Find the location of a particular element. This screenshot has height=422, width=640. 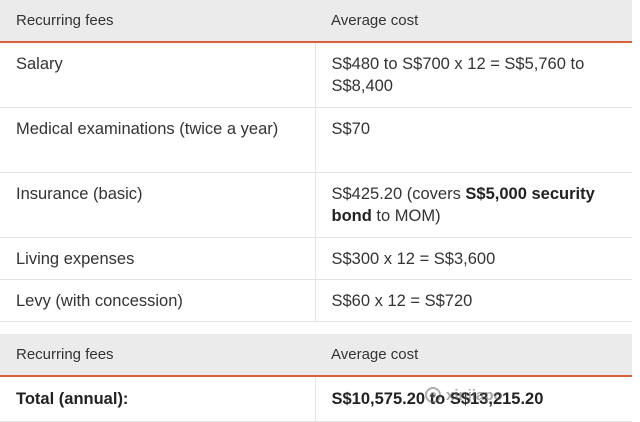

cost-bold-bond: S$5,000 security bond is located at coordinates (463, 205).